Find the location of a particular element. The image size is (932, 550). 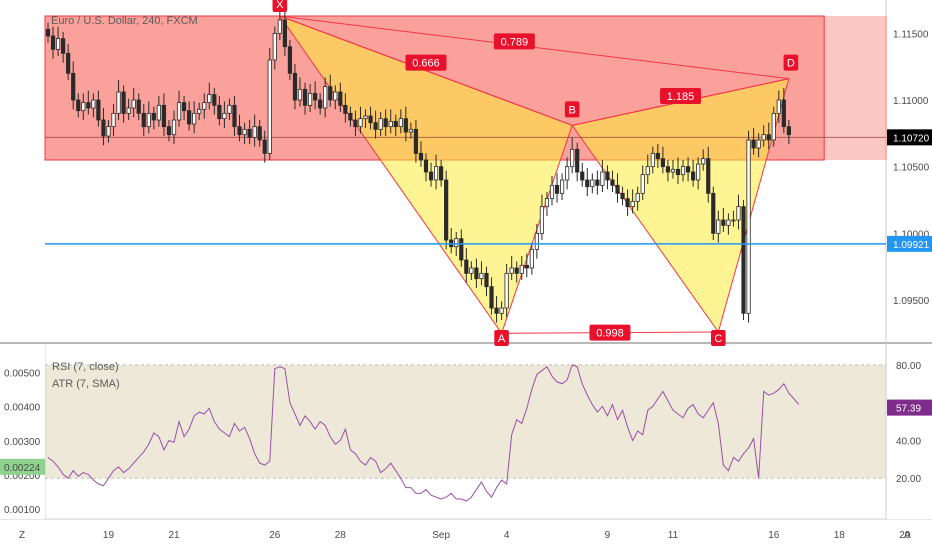

point-label-x-bg is located at coordinates (280, 6).